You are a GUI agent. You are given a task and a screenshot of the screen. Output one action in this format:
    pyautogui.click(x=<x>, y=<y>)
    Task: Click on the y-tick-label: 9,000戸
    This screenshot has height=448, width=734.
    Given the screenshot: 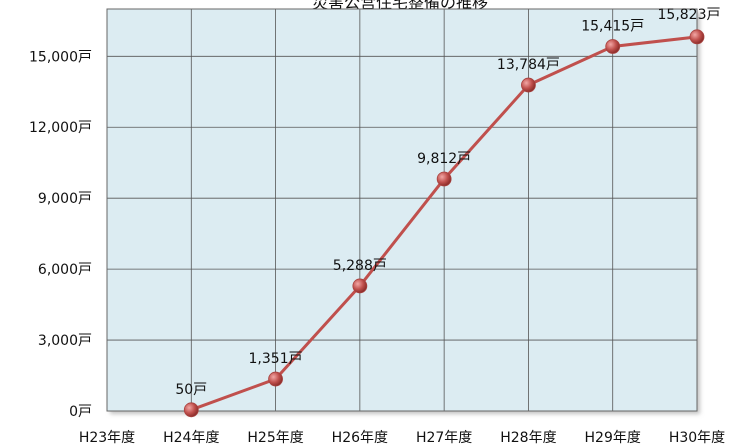 What is the action you would take?
    pyautogui.click(x=65, y=199)
    